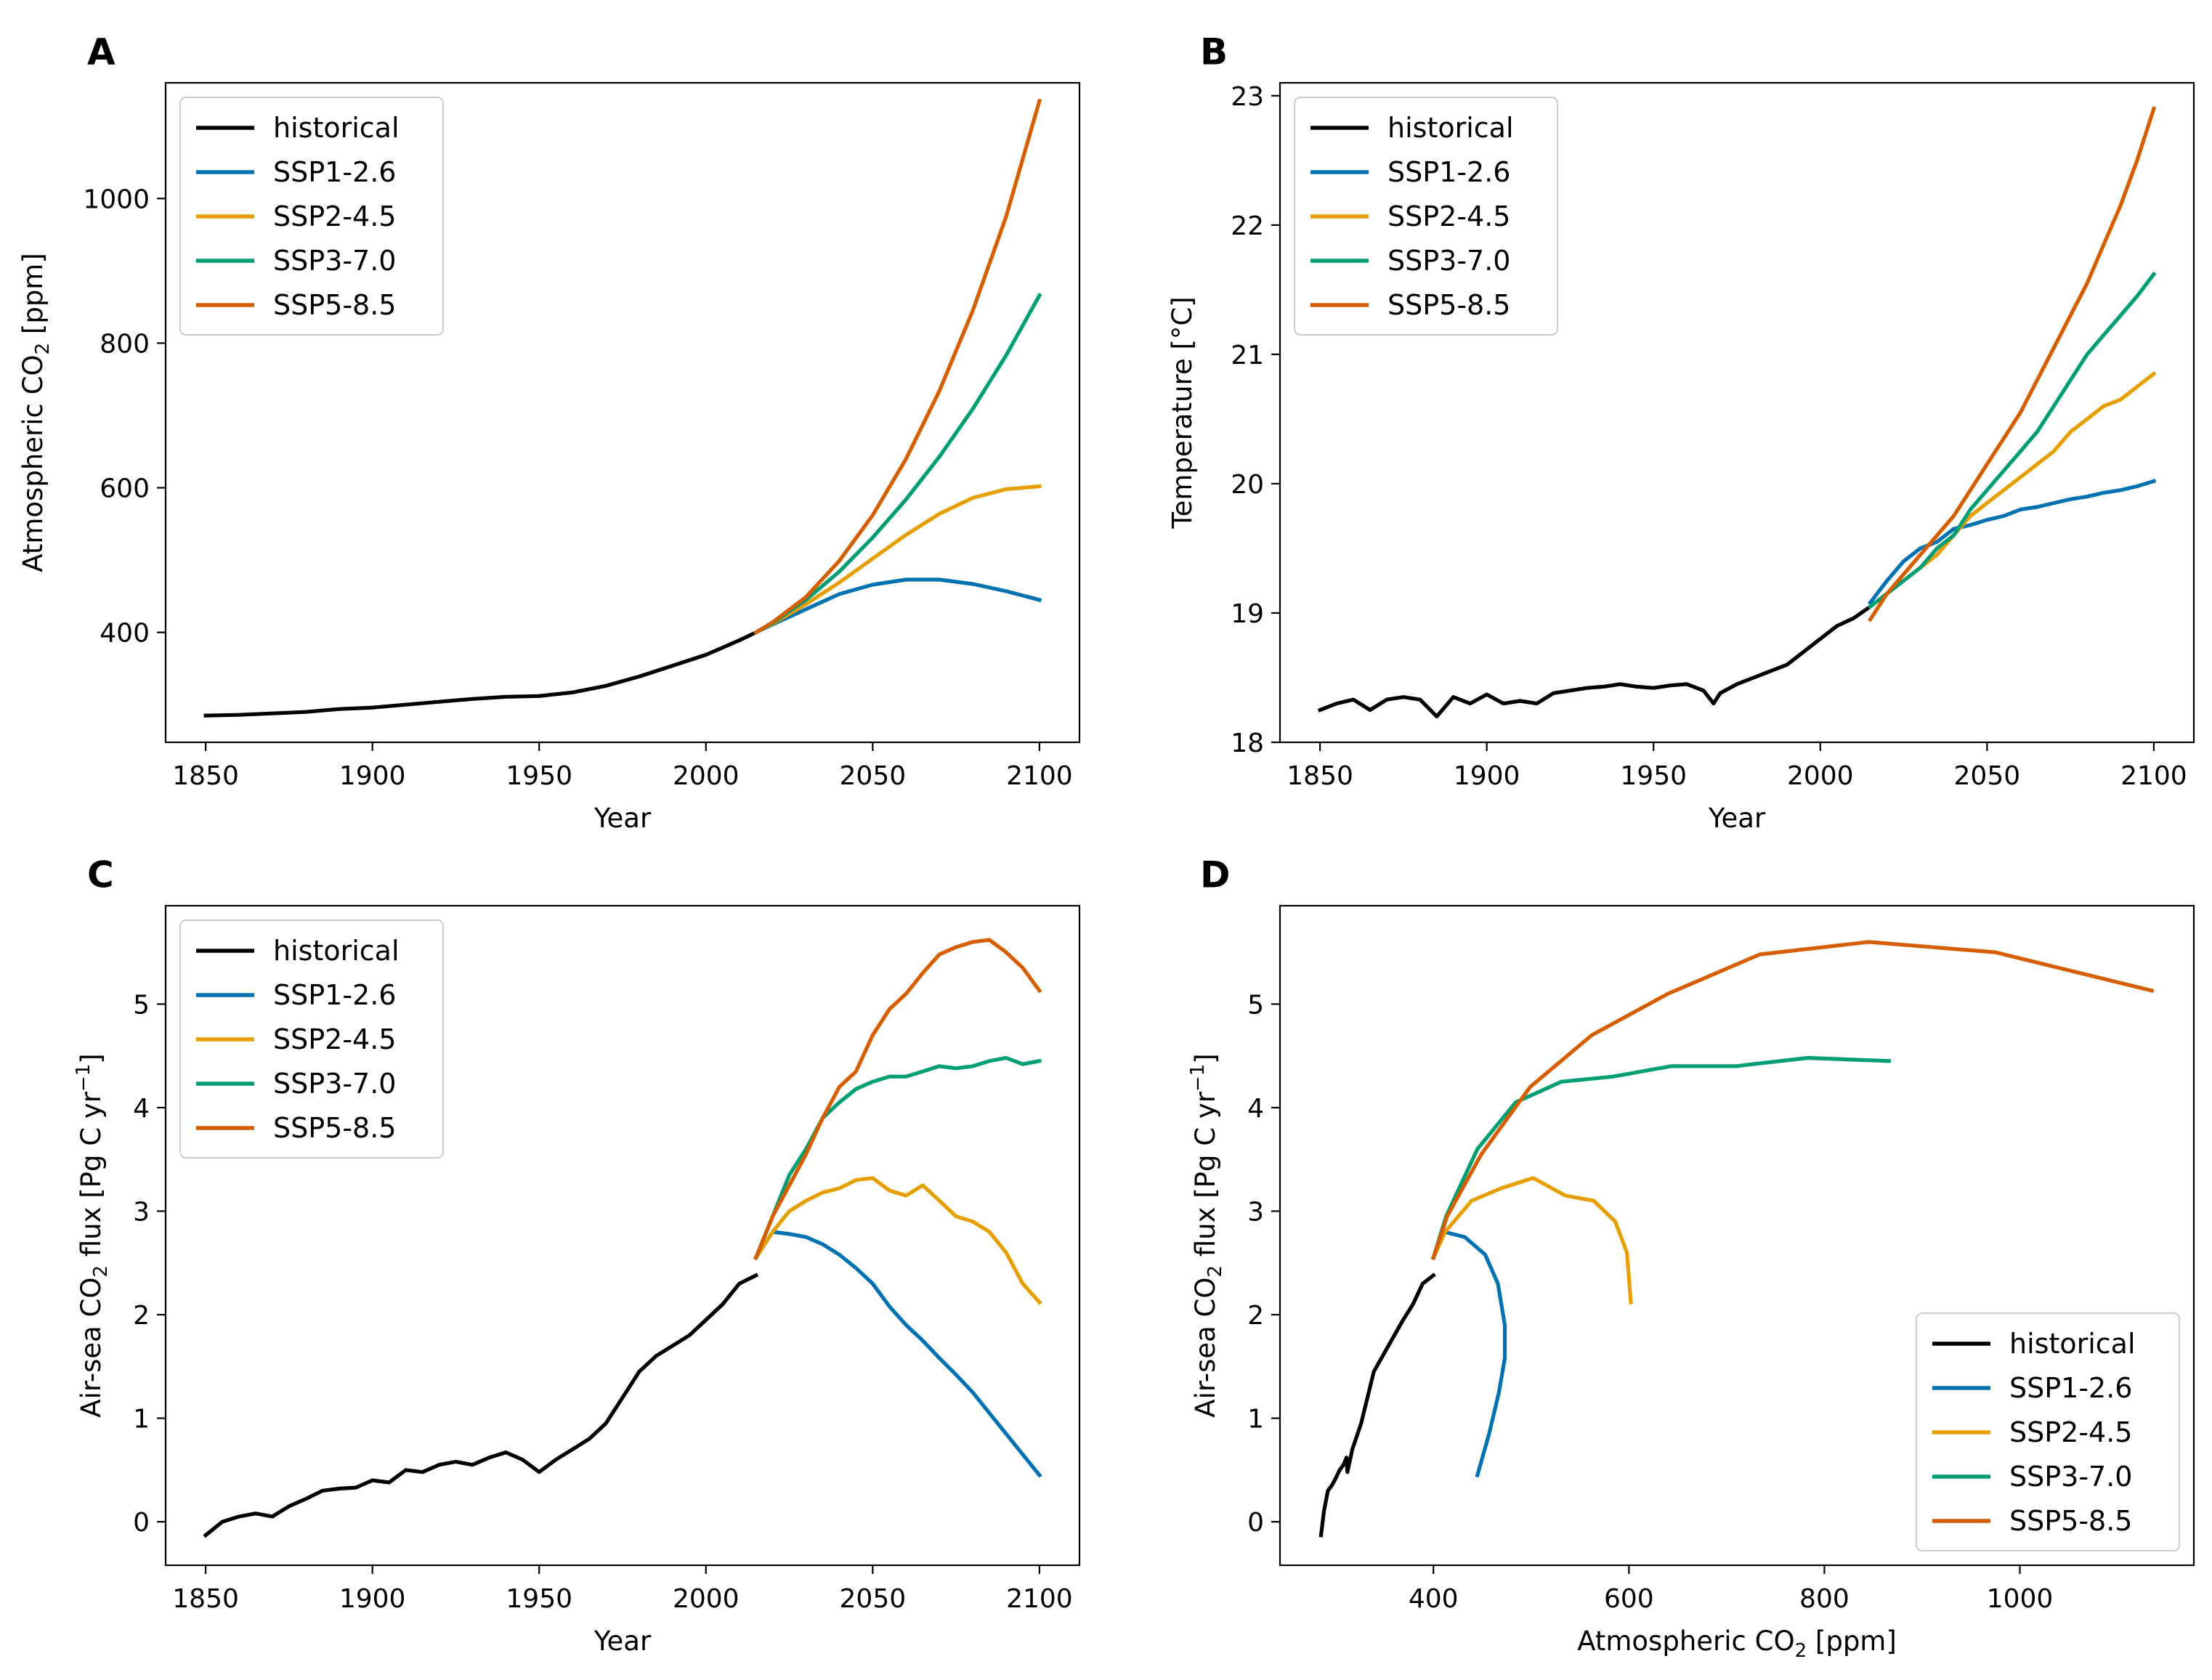 The height and width of the screenshot is (1680, 2212). Describe the element at coordinates (35, 412) in the screenshot. I see `y-axis-label: Atmospheric CO2 [ppm]` at that location.